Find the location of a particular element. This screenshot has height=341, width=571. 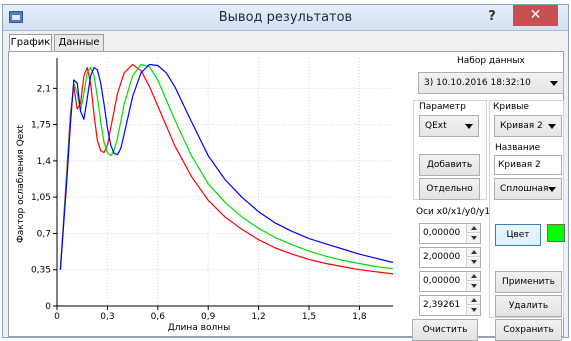

page-top-strip is located at coordinates (285, 2).